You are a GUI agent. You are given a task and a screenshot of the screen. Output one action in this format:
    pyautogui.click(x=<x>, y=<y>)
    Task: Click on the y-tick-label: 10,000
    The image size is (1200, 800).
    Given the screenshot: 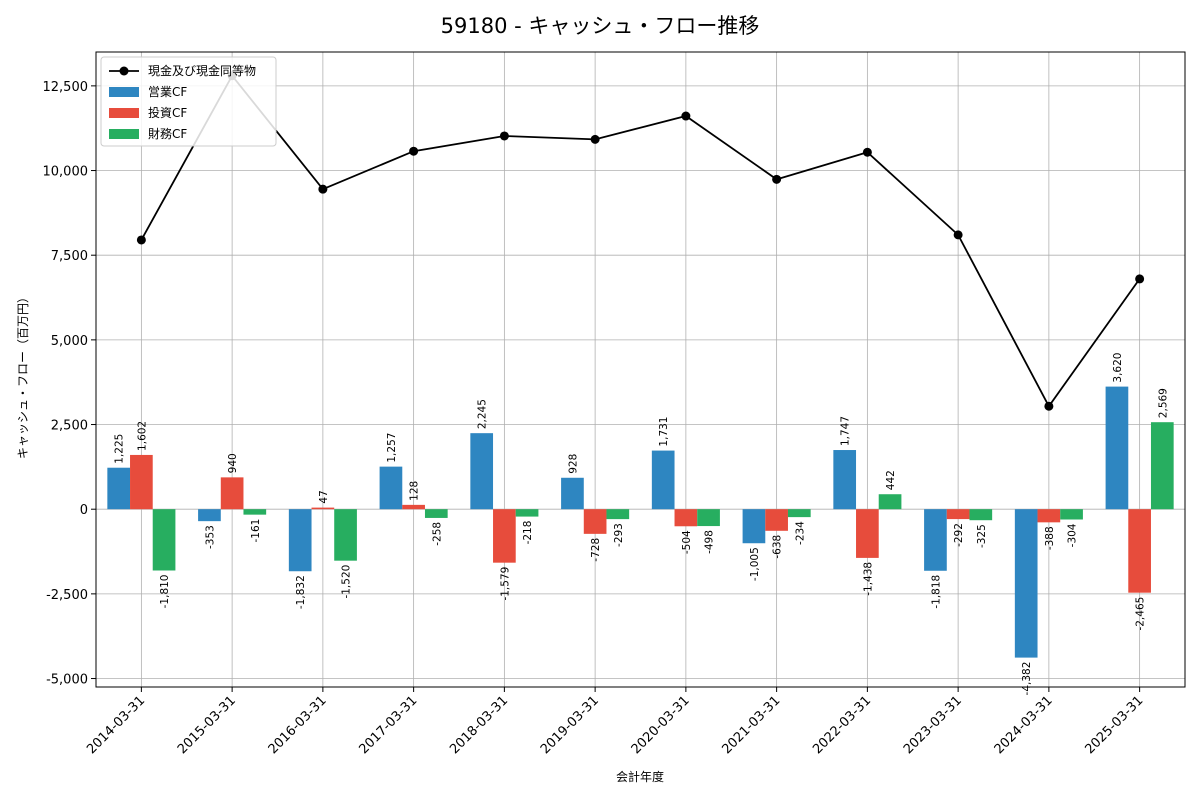 What is the action you would take?
    pyautogui.click(x=66, y=172)
    